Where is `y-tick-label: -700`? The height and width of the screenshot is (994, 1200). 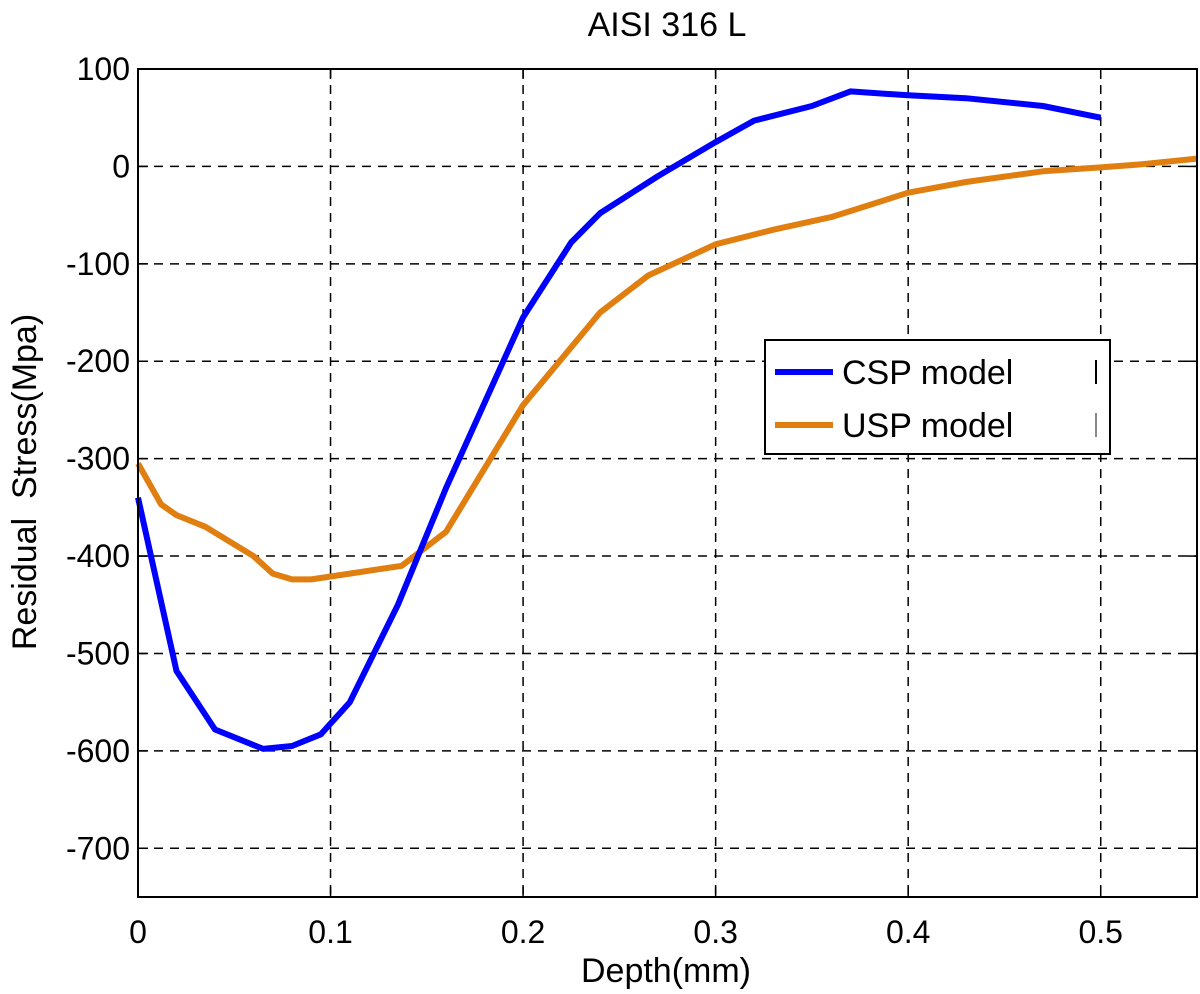
y-tick-label: -700 is located at coordinates (98, 848).